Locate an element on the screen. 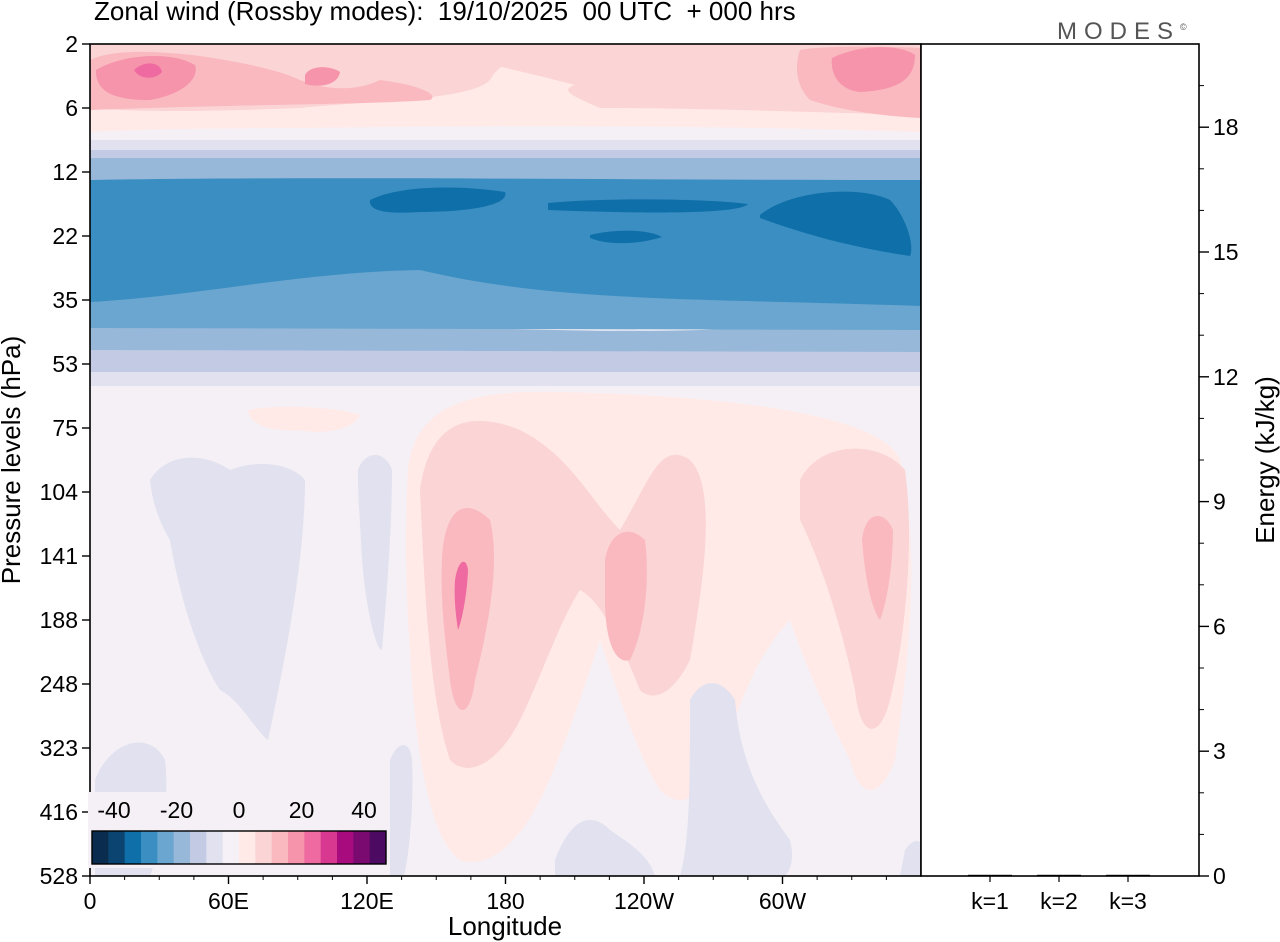 The image size is (1280, 942). colorbar-tick-label: -40 is located at coordinates (113, 810).